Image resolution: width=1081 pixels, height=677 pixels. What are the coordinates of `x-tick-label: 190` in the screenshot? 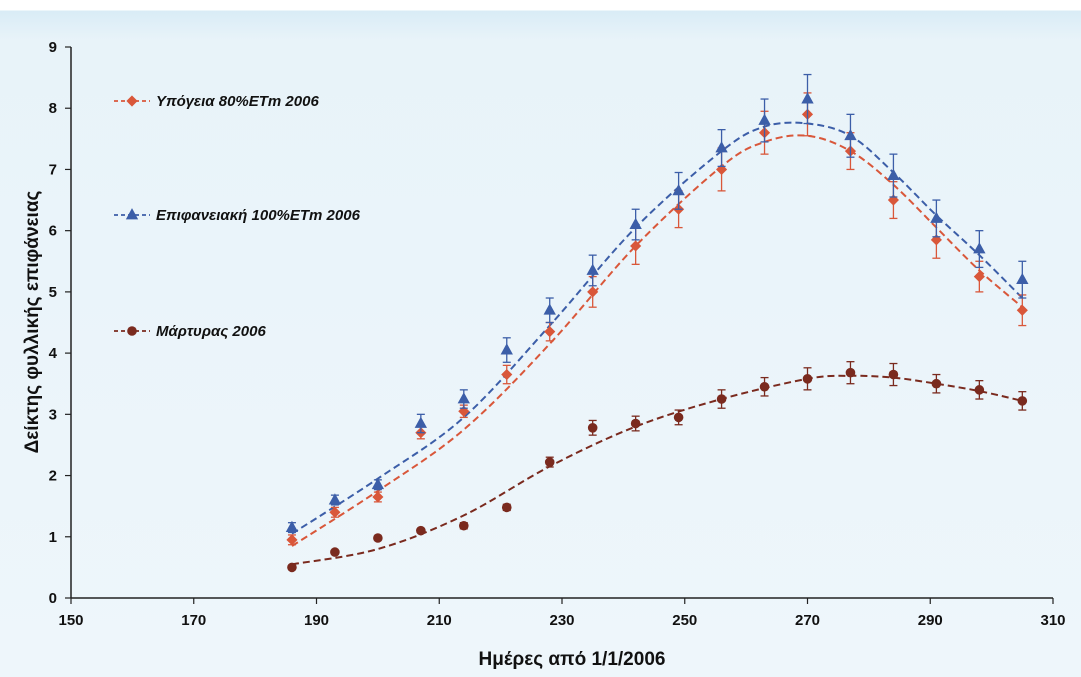 It's located at (316, 620).